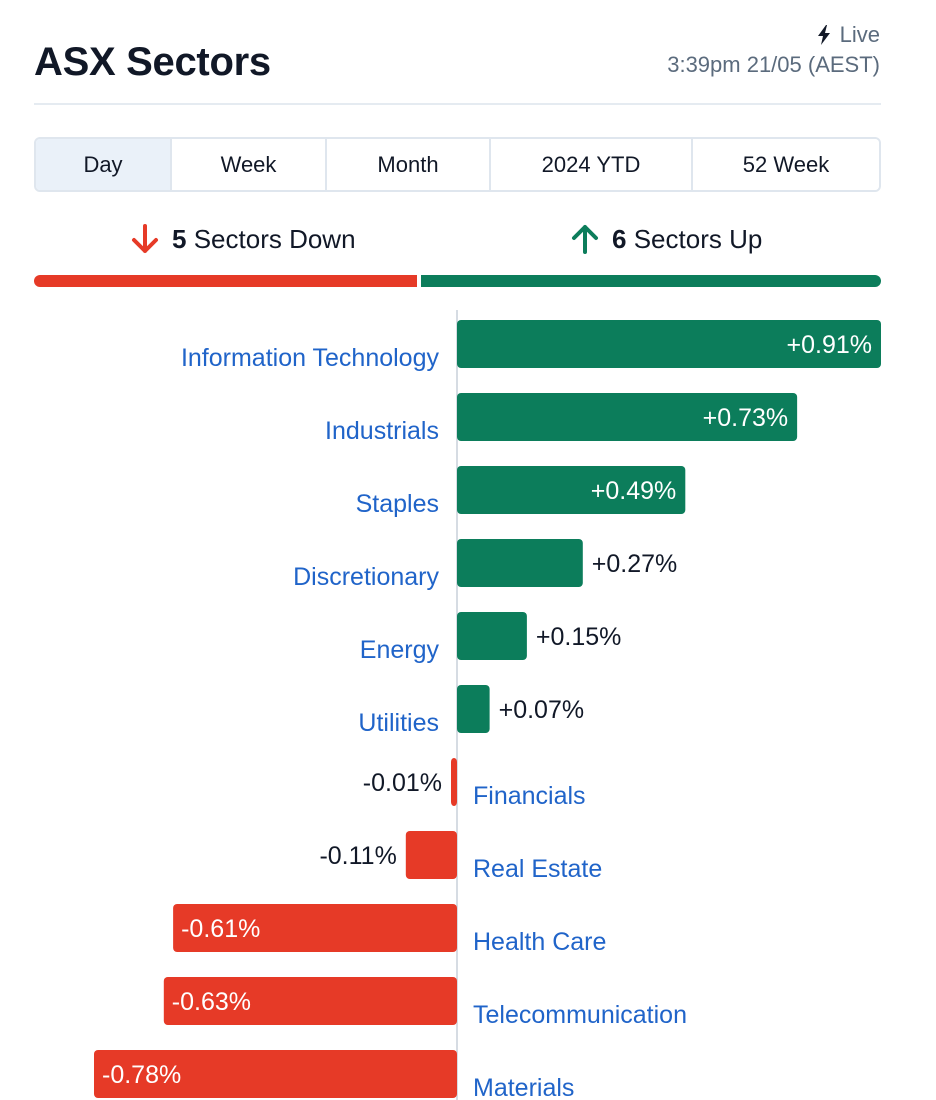 The height and width of the screenshot is (1100, 936). Describe the element at coordinates (397, 504) in the screenshot. I see `sector-category-label: Staples` at that location.